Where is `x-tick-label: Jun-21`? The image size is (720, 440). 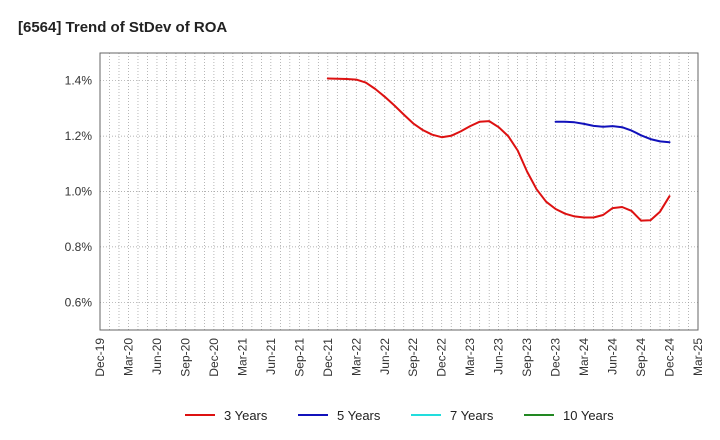 x-tick-label: Jun-21 is located at coordinates (271, 356).